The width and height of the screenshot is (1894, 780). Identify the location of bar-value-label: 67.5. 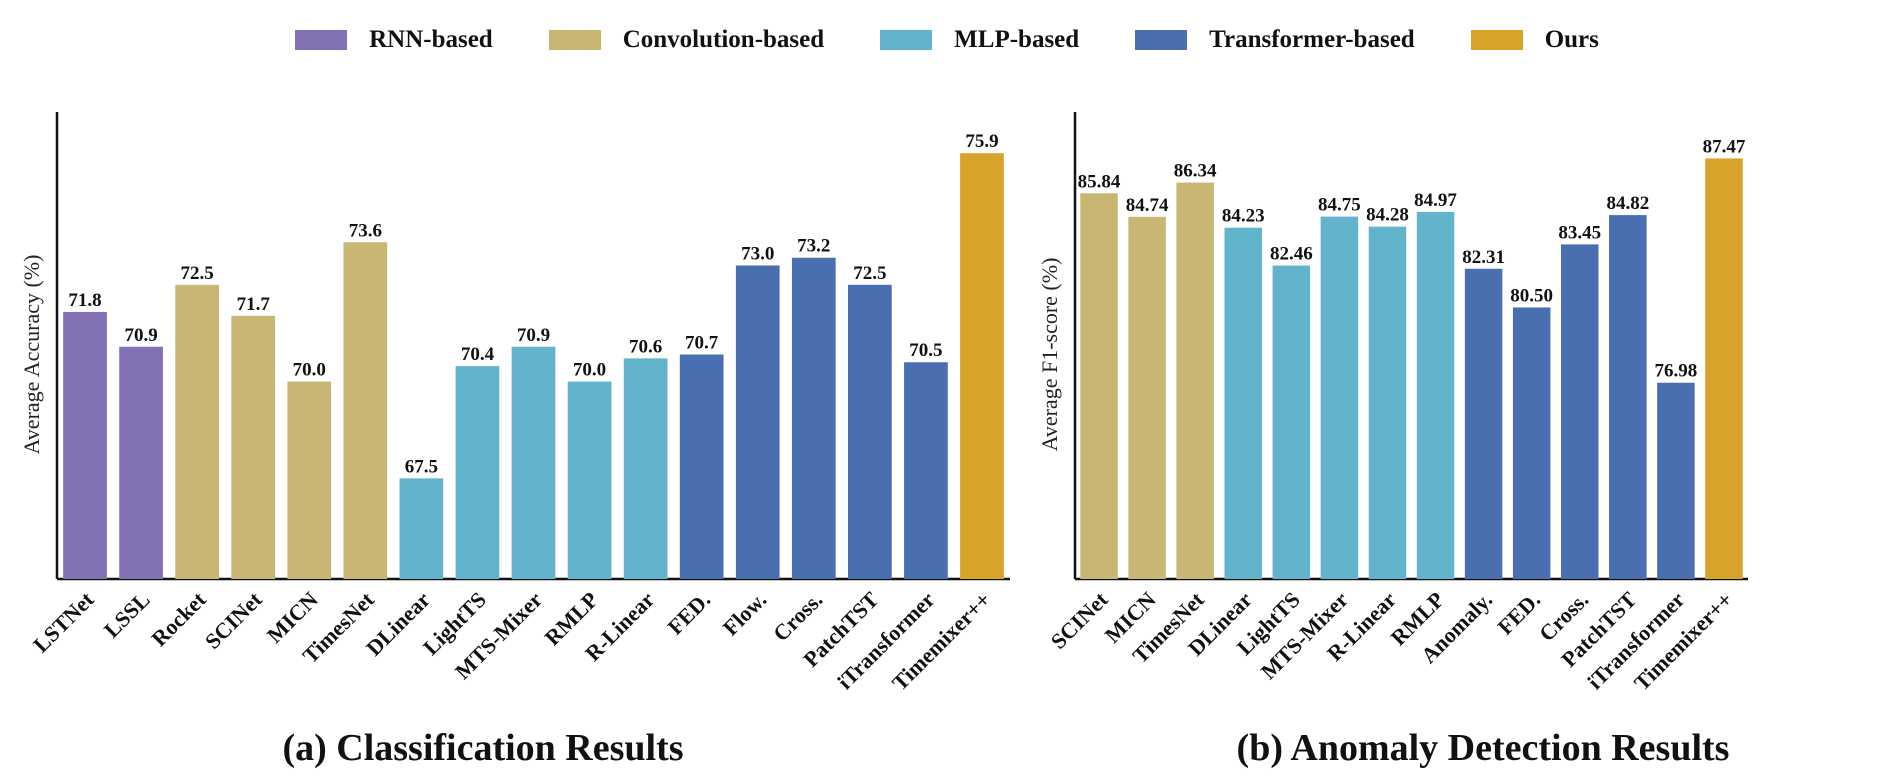
(421, 466).